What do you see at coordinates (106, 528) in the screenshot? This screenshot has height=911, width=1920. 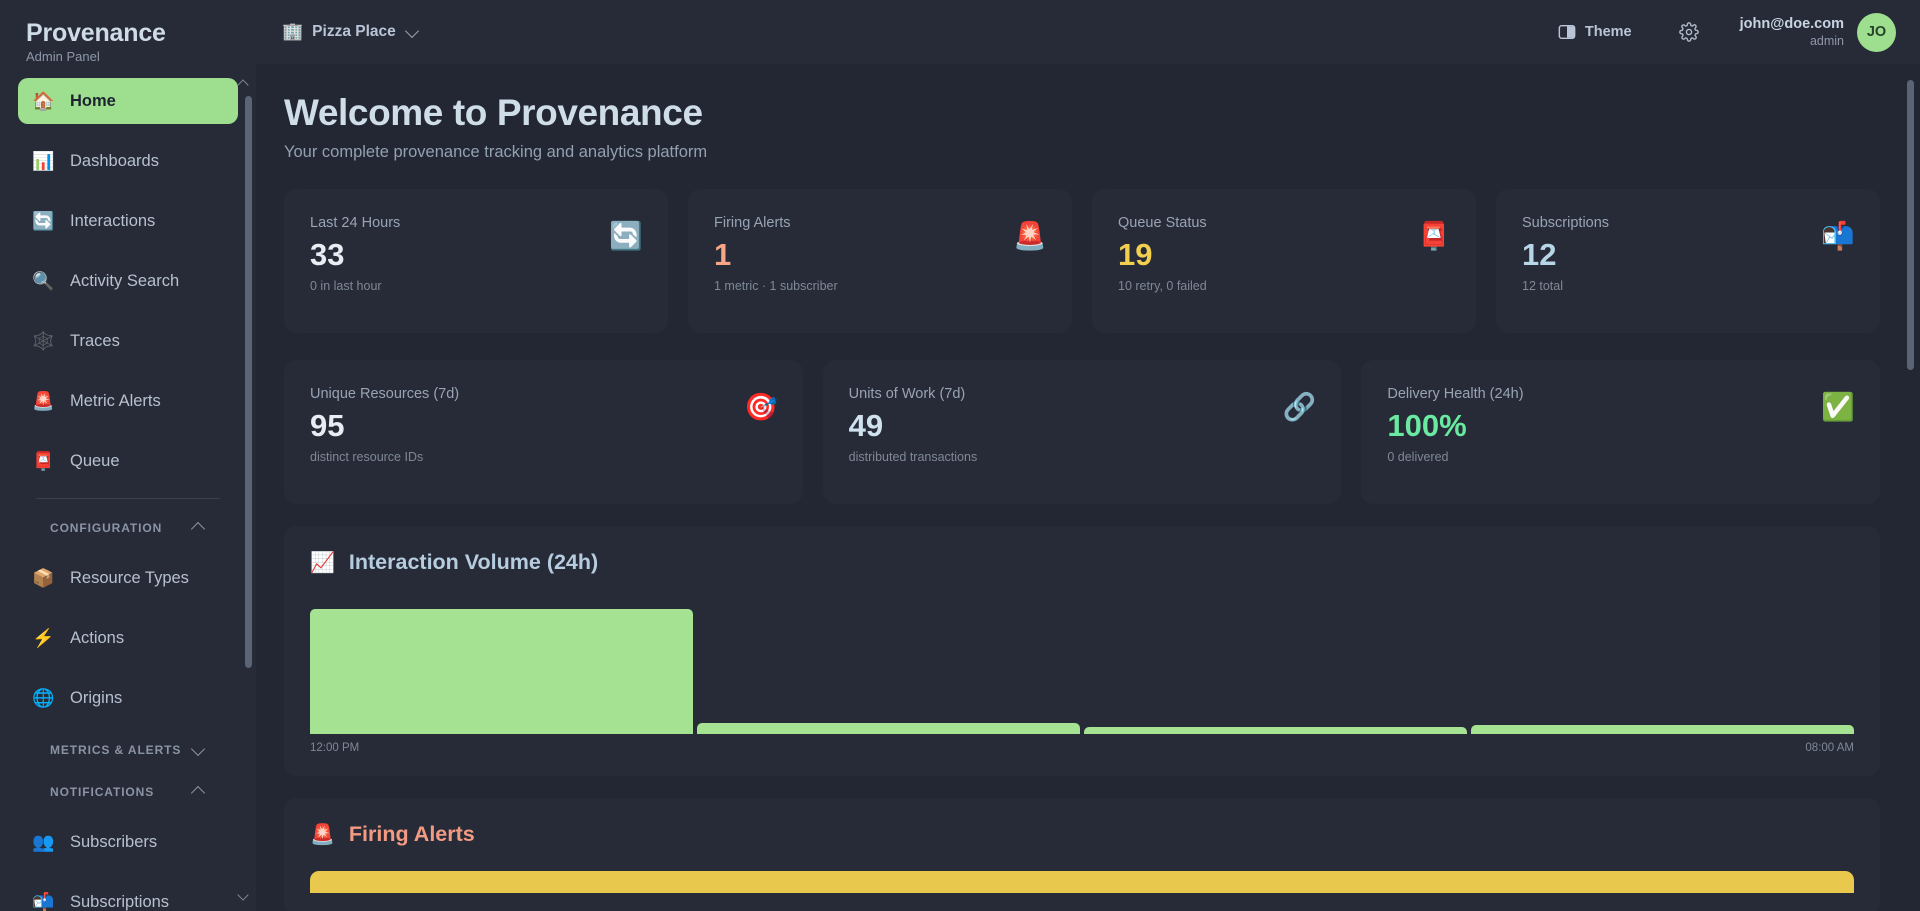 I see `sidebar-section-label: CONFIGURATION` at bounding box center [106, 528].